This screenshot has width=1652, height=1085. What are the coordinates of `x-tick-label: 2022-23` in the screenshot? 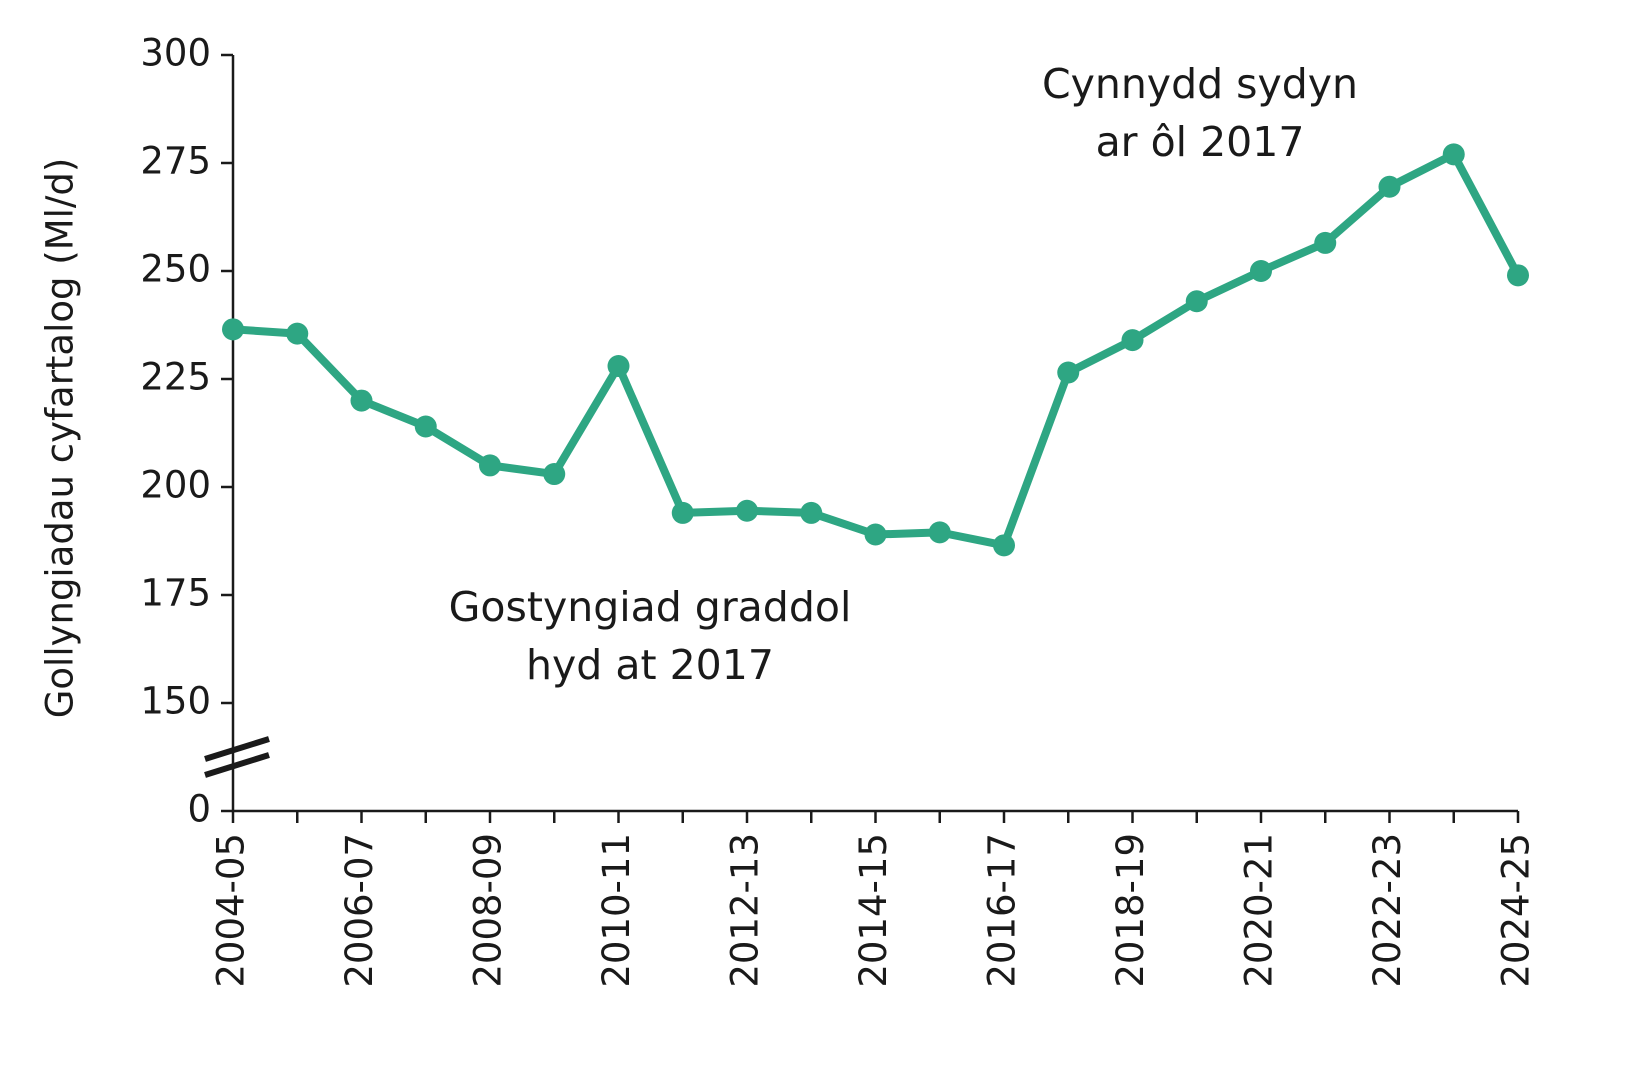 It's located at (1387, 910).